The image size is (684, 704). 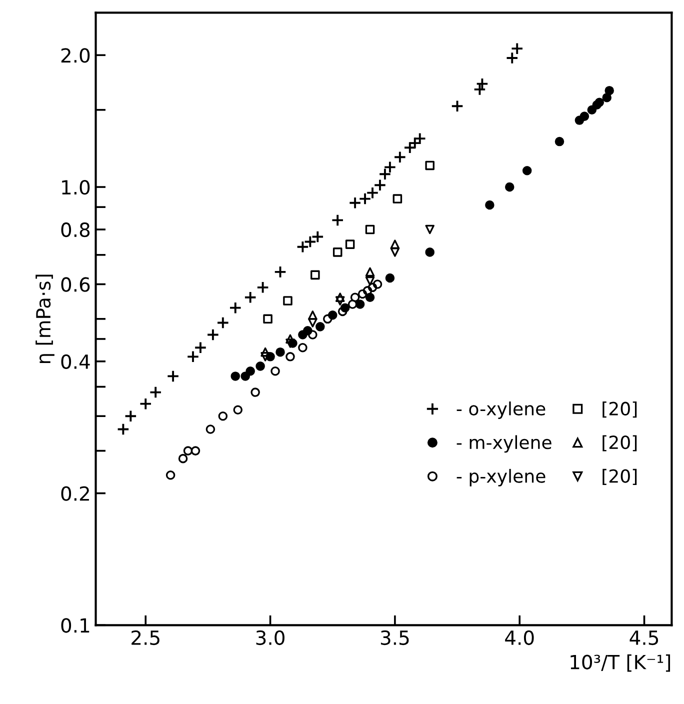 I want to click on y-tick-label: 0.2, so click(x=75, y=493).